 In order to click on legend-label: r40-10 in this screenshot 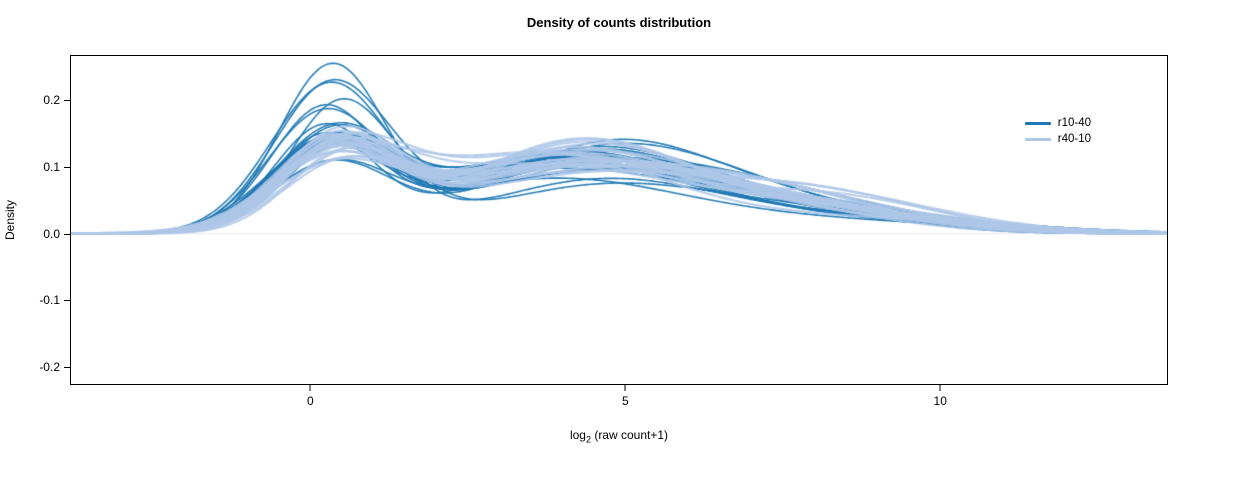, I will do `click(1074, 139)`.